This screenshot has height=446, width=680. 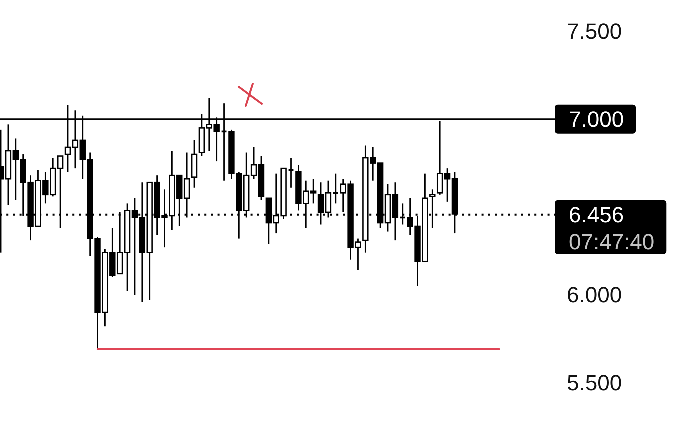 I want to click on y-tick-label: 5.500, so click(x=594, y=383).